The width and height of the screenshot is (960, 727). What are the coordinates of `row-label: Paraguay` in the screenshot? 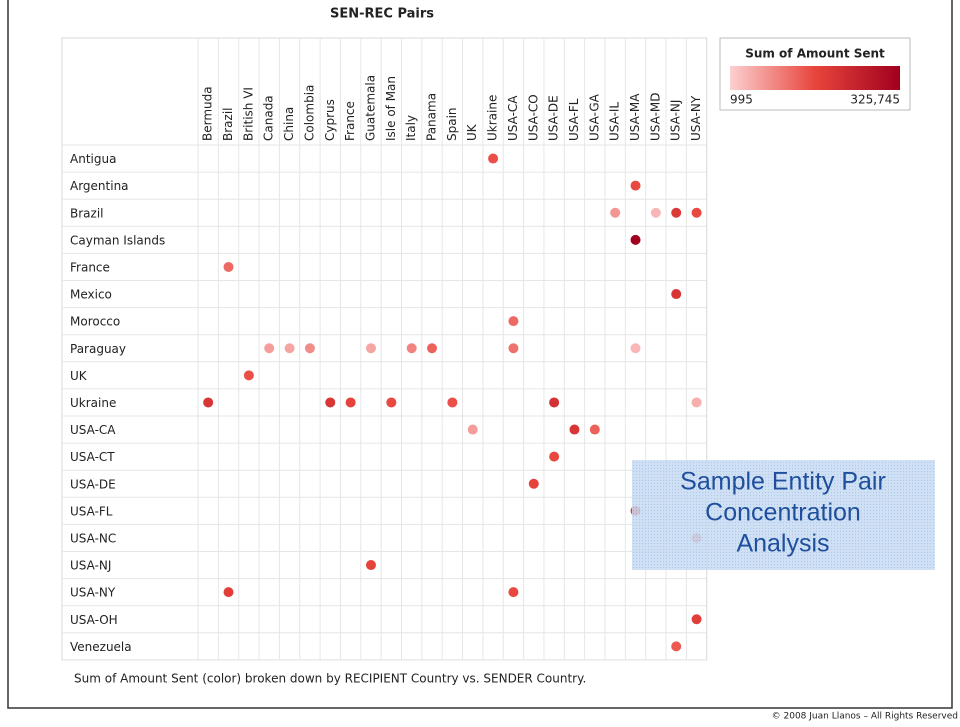 It's located at (98, 349).